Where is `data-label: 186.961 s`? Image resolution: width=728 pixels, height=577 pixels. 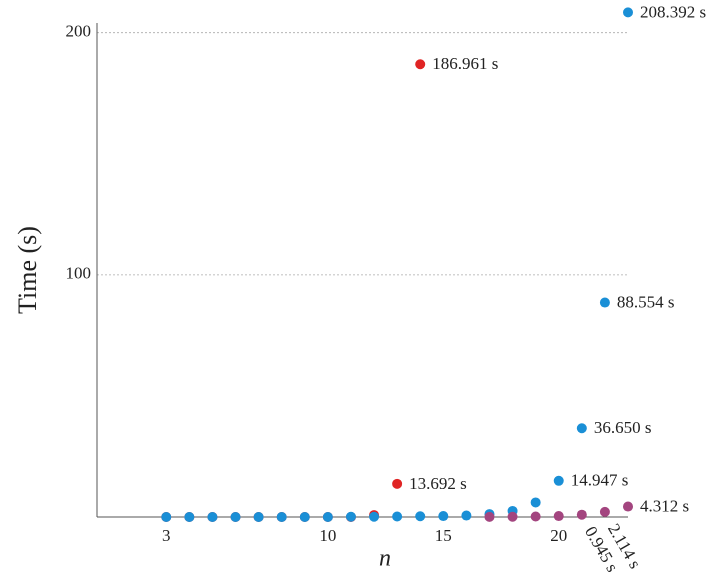 data-label: 186.961 s is located at coordinates (465, 63).